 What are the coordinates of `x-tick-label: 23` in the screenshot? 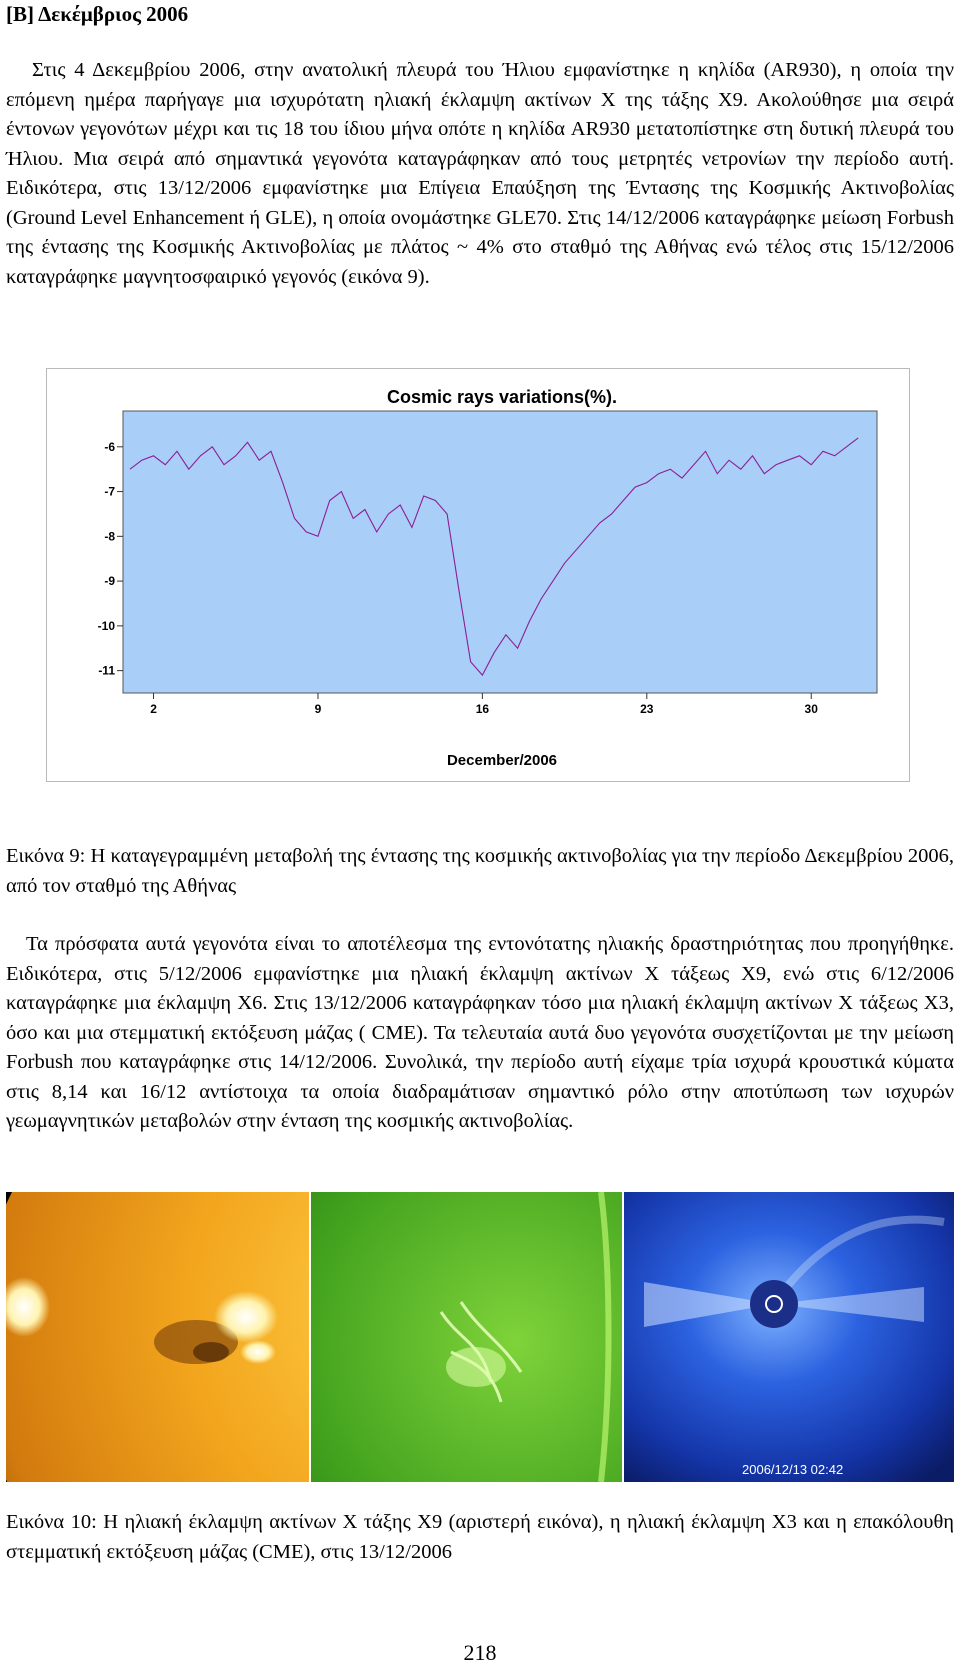 It's located at (647, 709).